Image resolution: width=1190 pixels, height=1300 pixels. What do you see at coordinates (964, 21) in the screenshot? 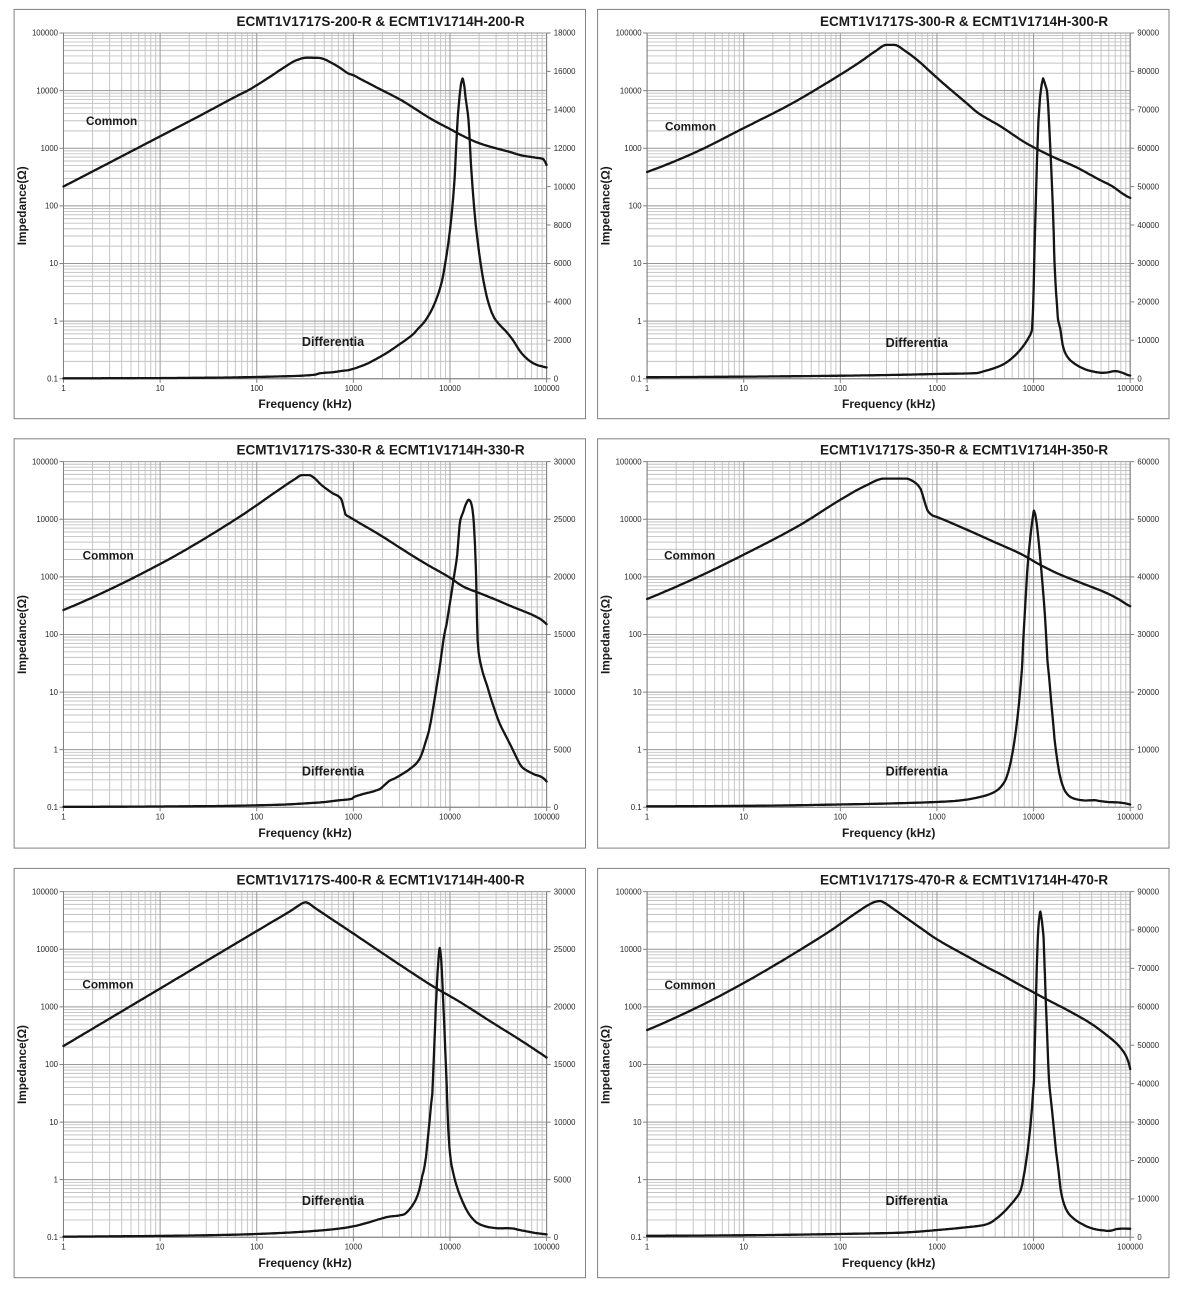
I see `svg-text:ECMT1V1717S-300-R & ECMT1V1714: ECMT1V1717S-300-R & ECMT1V1714H-300-R` at bounding box center [964, 21].